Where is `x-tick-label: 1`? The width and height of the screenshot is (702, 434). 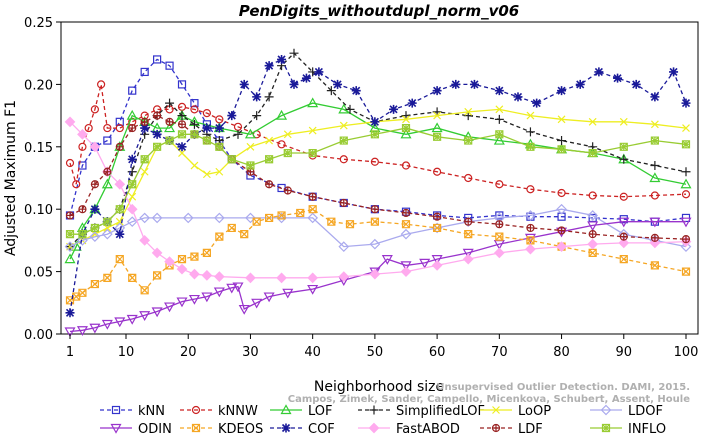 x-tick-label: 1 is located at coordinates (70, 352).